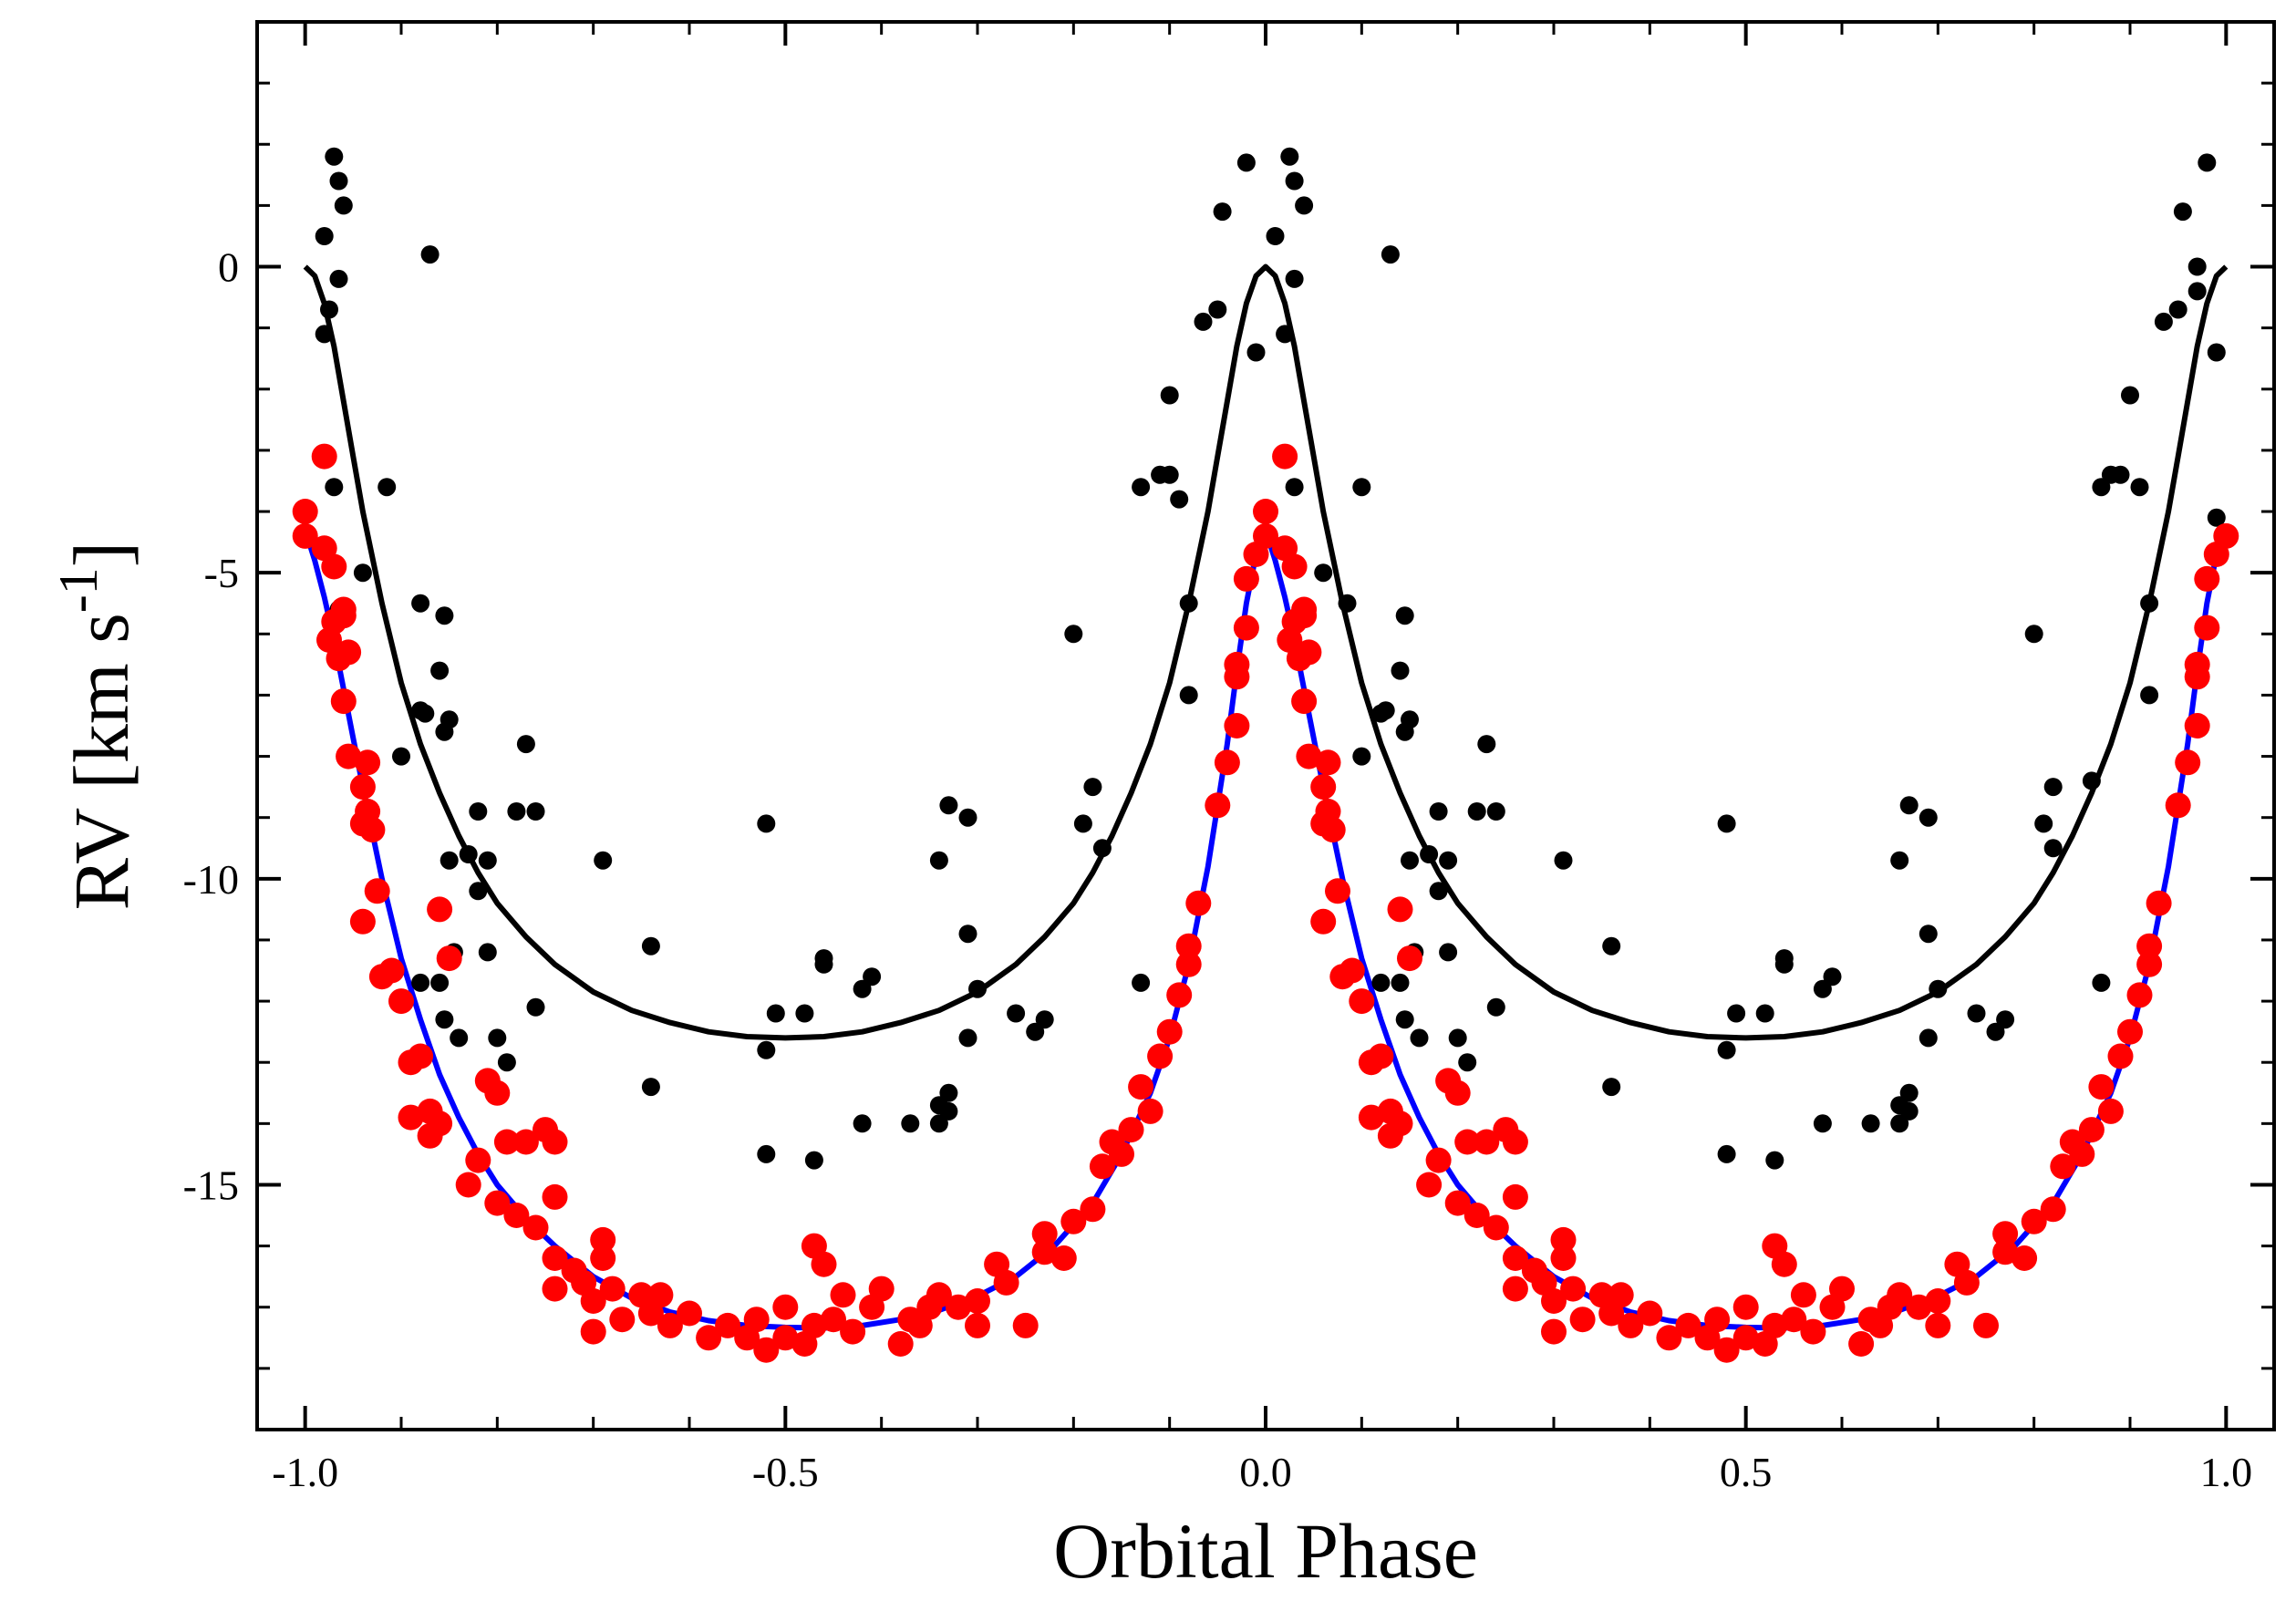 The image size is (2296, 1601). What do you see at coordinates (305, 1472) in the screenshot?
I see `x-tick-label: -1.0` at bounding box center [305, 1472].